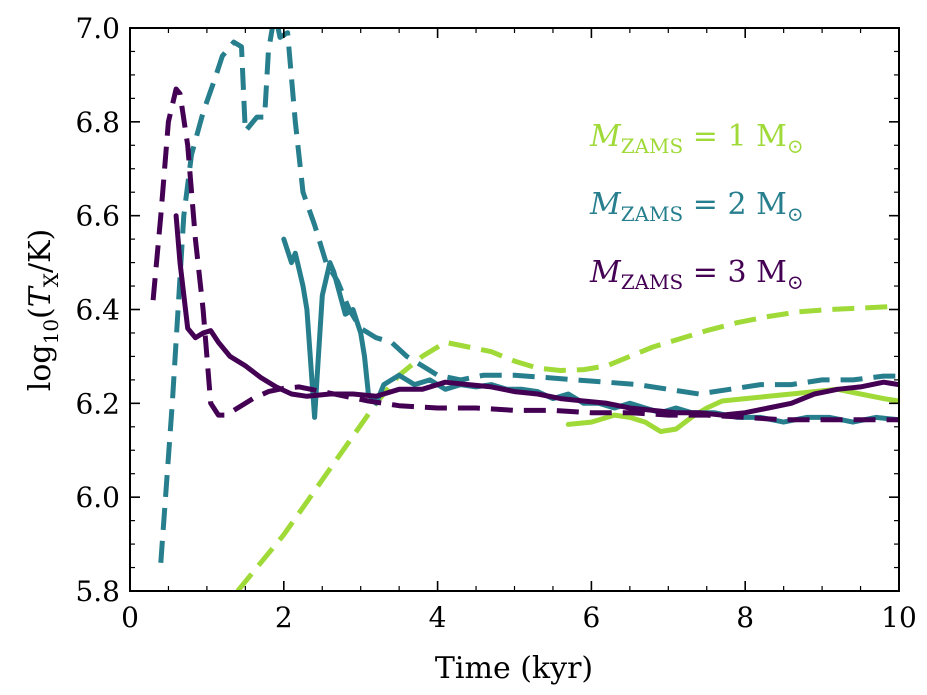 The image size is (927, 695). What do you see at coordinates (97, 28) in the screenshot?
I see `y-tick-label-6: 7.0` at bounding box center [97, 28].